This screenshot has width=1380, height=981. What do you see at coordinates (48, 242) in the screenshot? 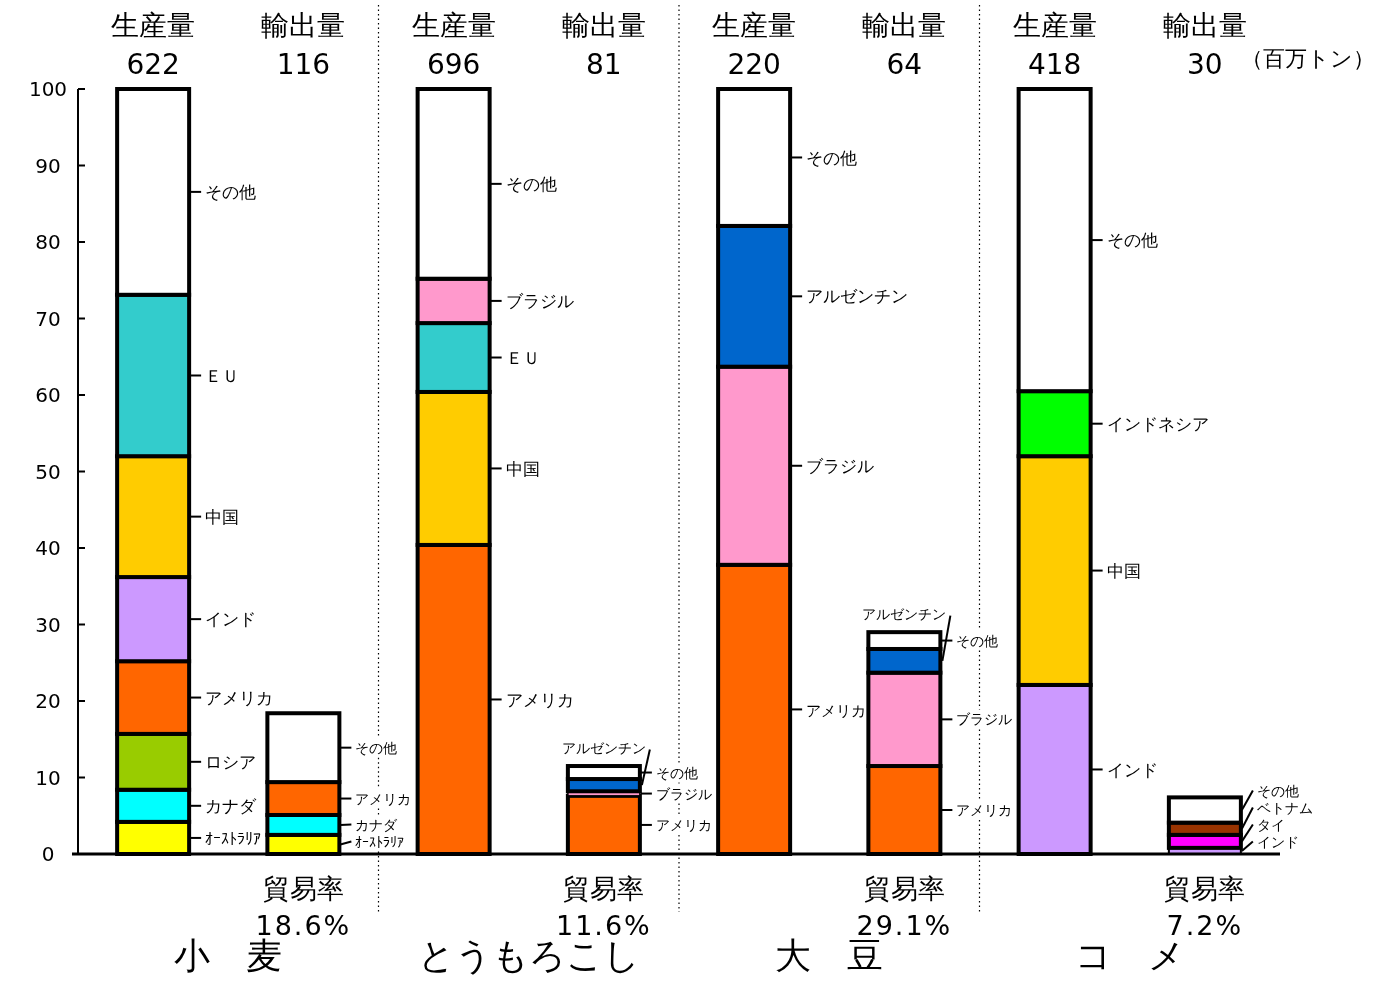
I see `y-tick-label: 80` at bounding box center [48, 242].